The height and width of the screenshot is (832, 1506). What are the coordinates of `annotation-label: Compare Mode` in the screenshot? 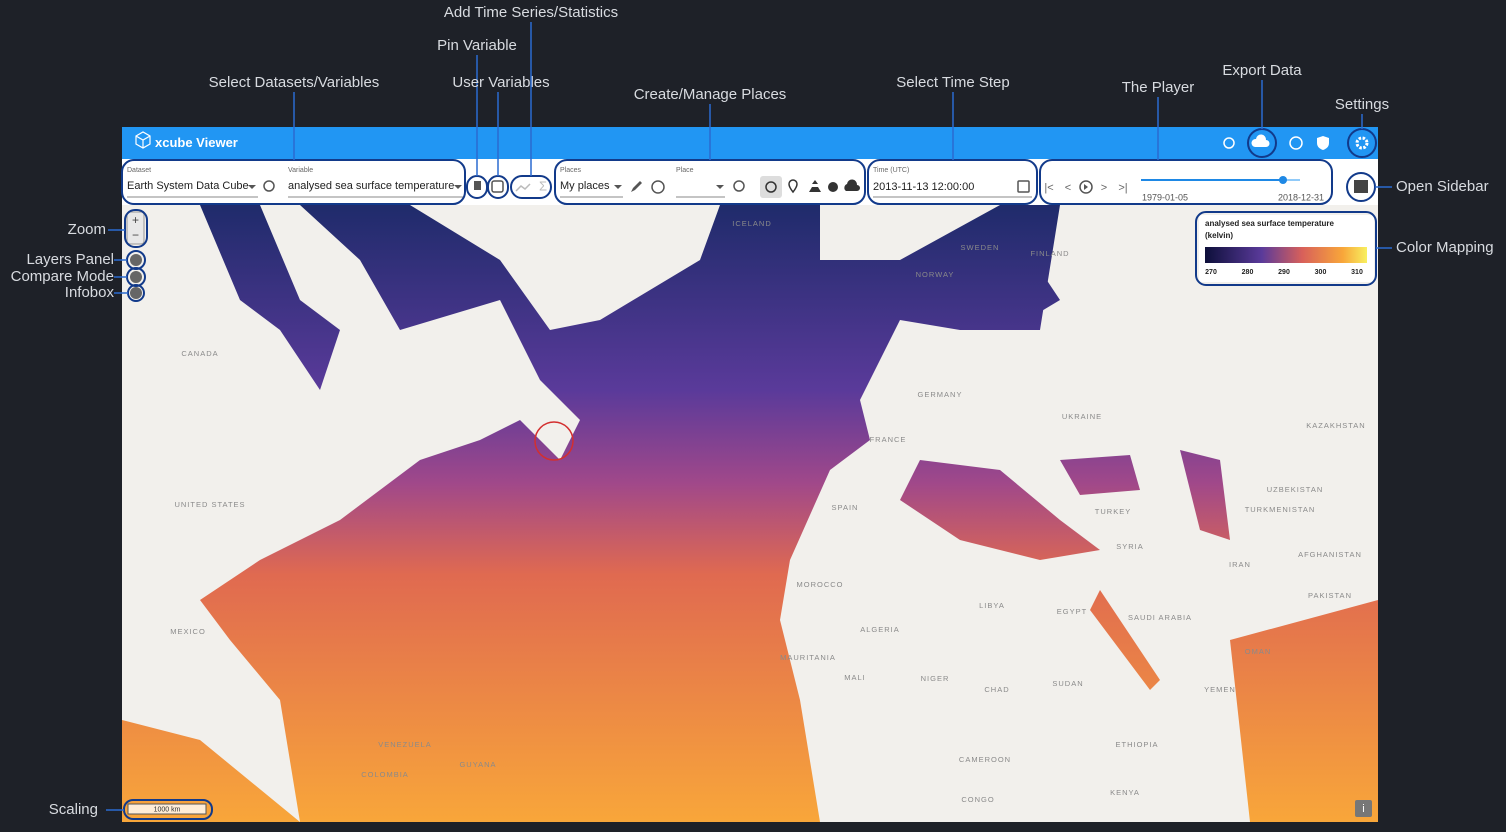 It's located at (62, 276).